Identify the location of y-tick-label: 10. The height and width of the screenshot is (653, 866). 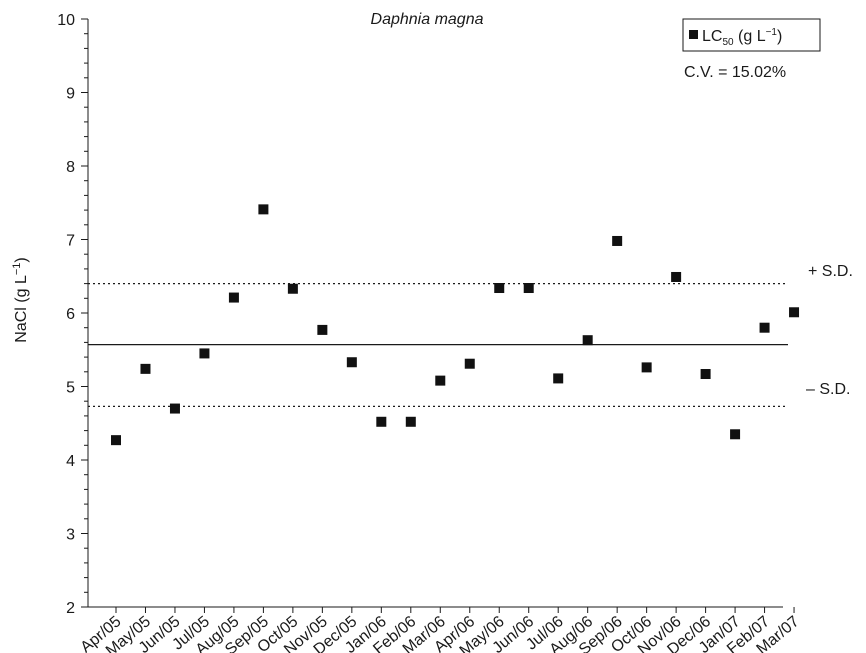
(66, 20).